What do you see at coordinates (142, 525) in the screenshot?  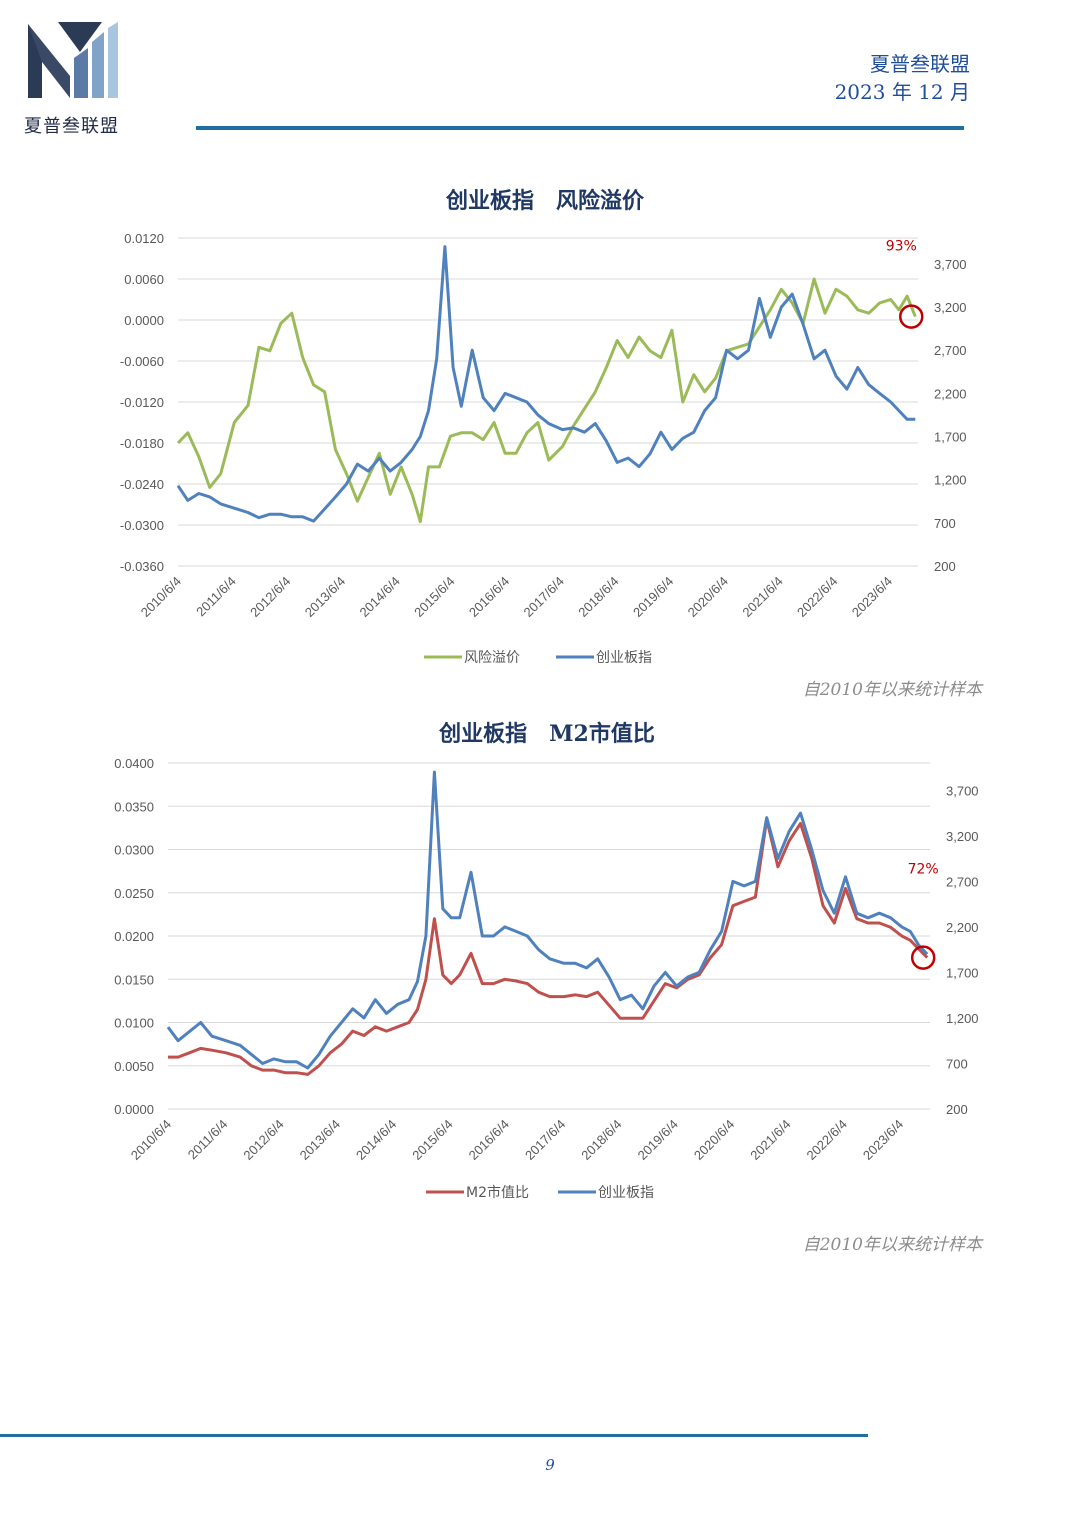 I see `left-tick-label: -0.0300` at bounding box center [142, 525].